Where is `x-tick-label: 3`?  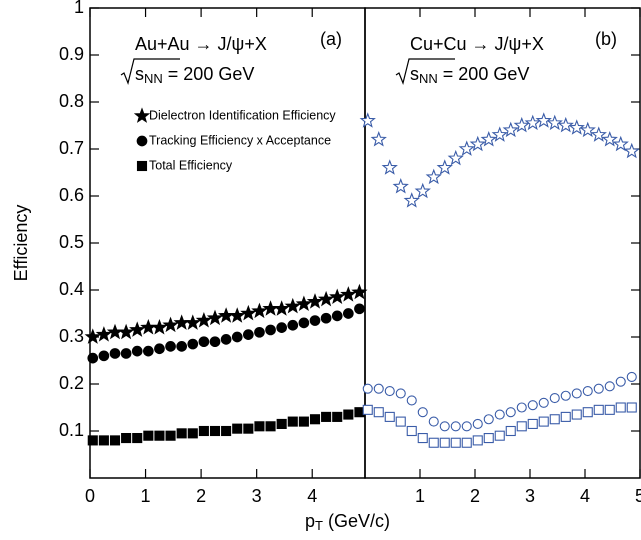
x-tick-label: 3 is located at coordinates (530, 496).